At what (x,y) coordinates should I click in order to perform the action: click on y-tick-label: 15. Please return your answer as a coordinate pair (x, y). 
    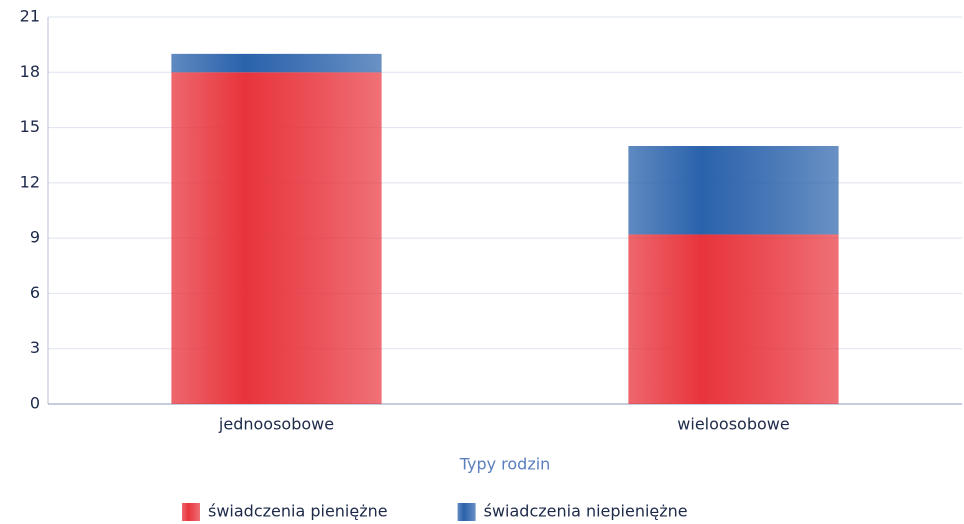
    Looking at the image, I should click on (30, 126).